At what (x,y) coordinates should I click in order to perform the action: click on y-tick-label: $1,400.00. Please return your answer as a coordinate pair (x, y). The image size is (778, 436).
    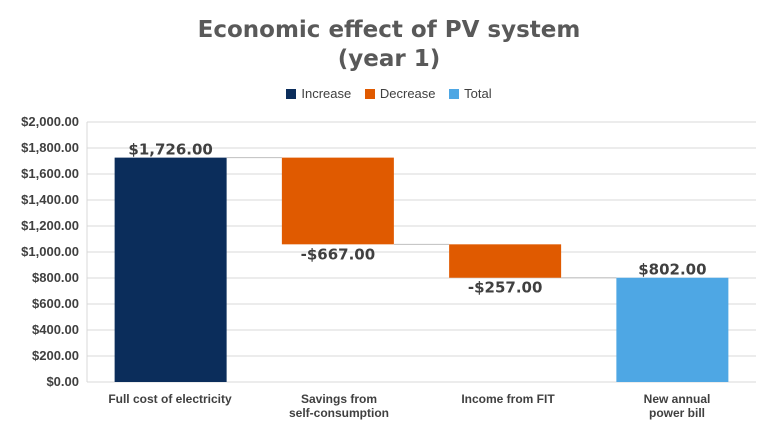
    Looking at the image, I should click on (50, 199).